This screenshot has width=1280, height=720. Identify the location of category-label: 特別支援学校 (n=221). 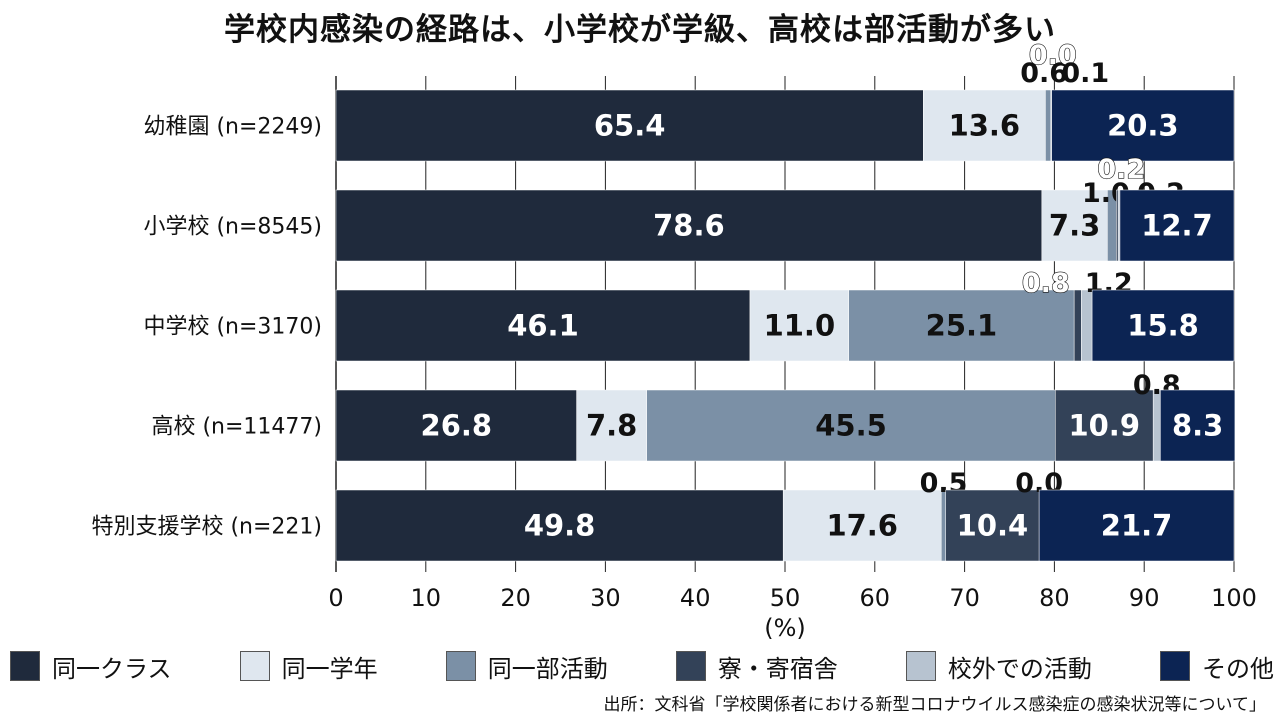
(206, 527).